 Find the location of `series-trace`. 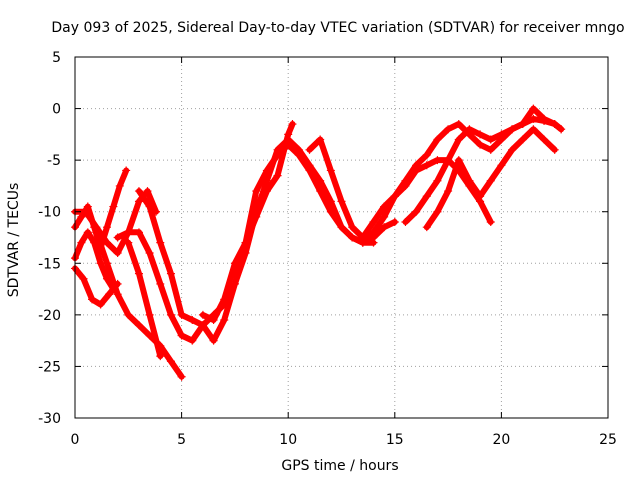

series-trace is located at coordinates (483, 170).